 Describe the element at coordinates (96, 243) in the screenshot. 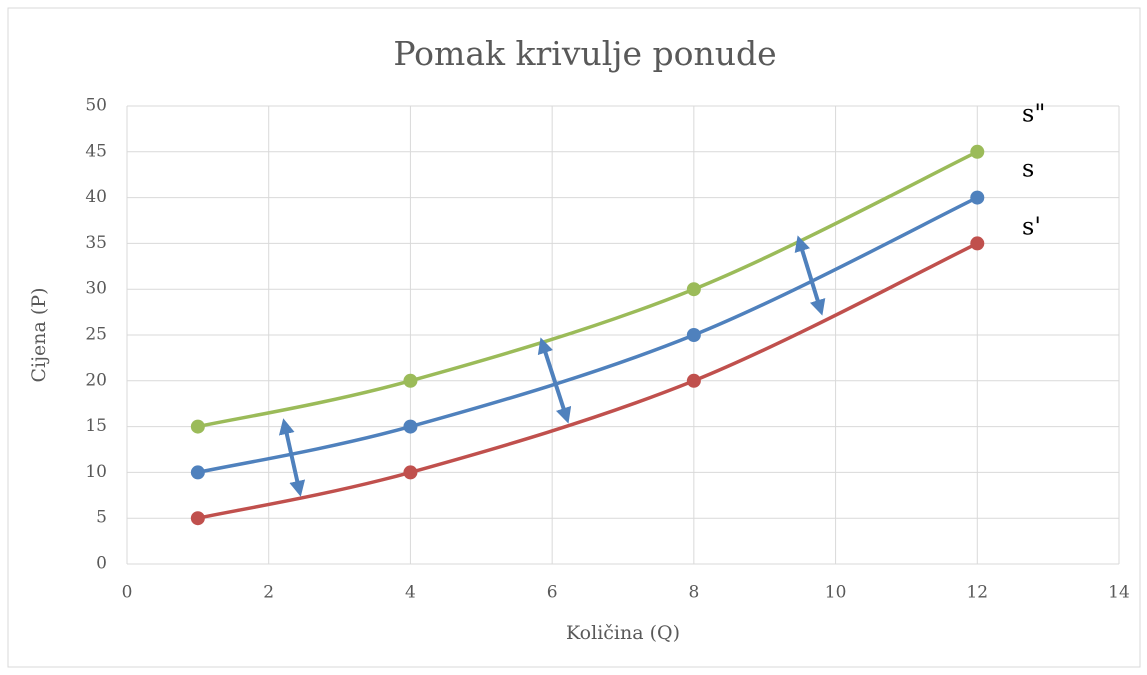

I see `y-tick-label: 35` at that location.